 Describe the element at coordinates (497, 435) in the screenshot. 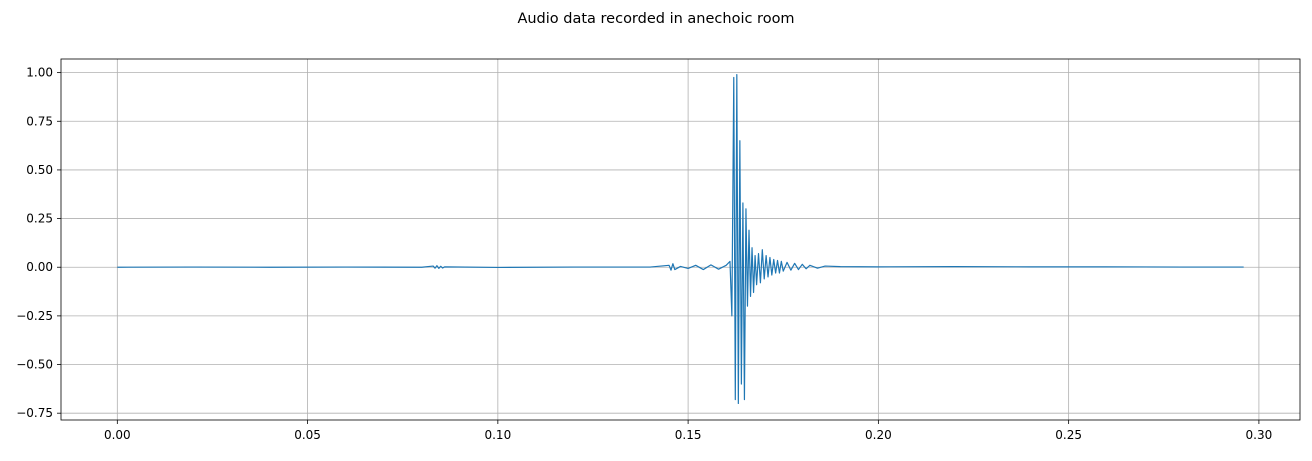

I see `x-tick-label: 0.10` at that location.